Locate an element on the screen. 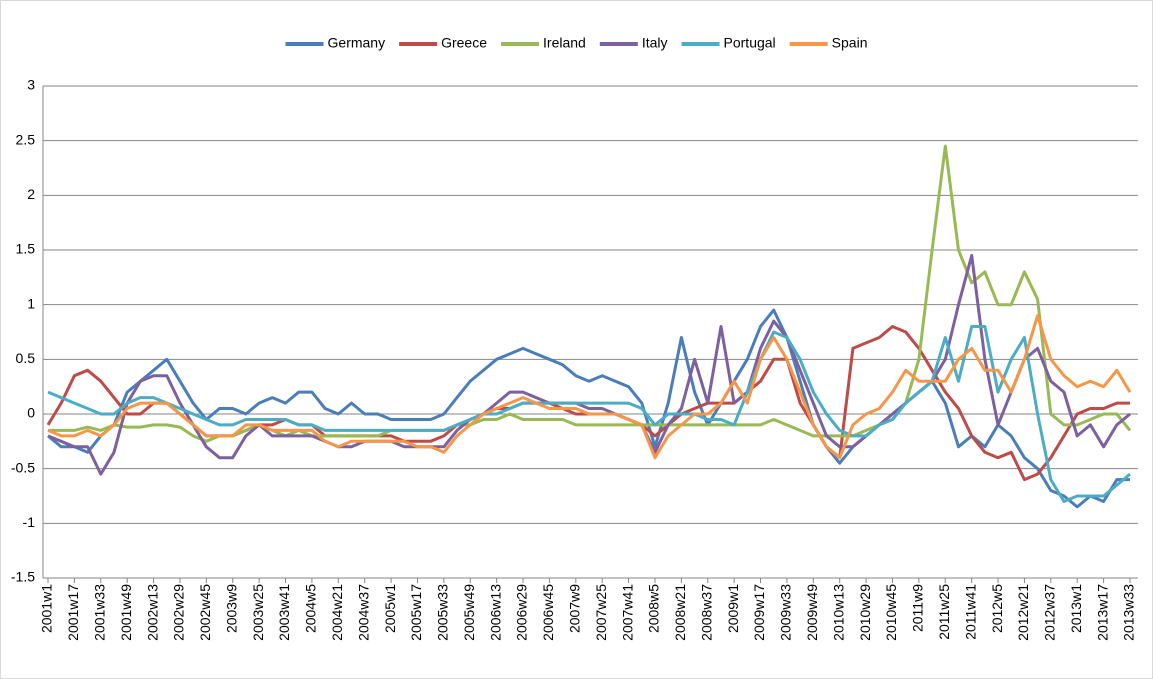  x-tick-label: 2006w45 is located at coordinates (548, 612).